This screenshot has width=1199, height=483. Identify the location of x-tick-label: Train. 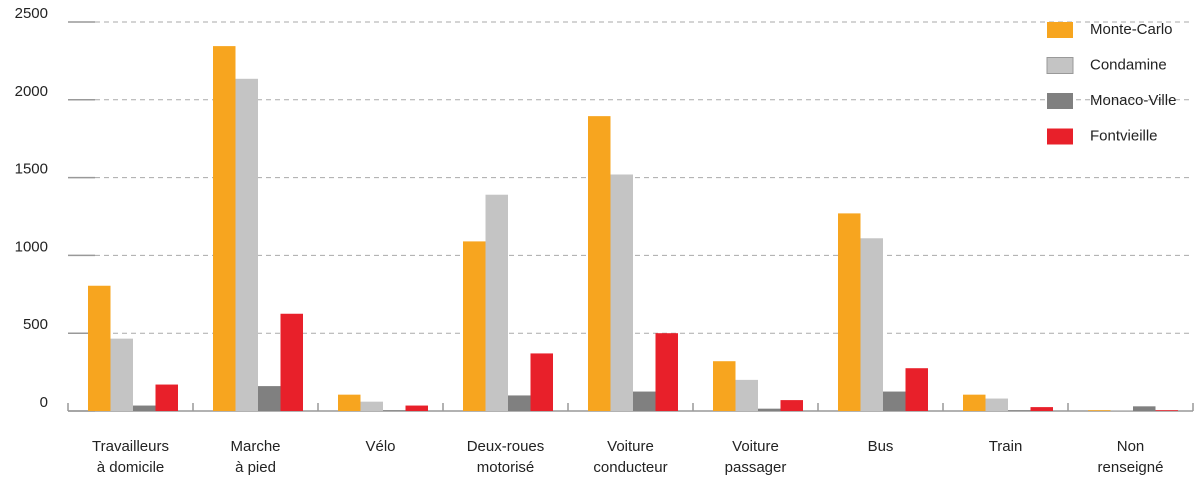
(1006, 446).